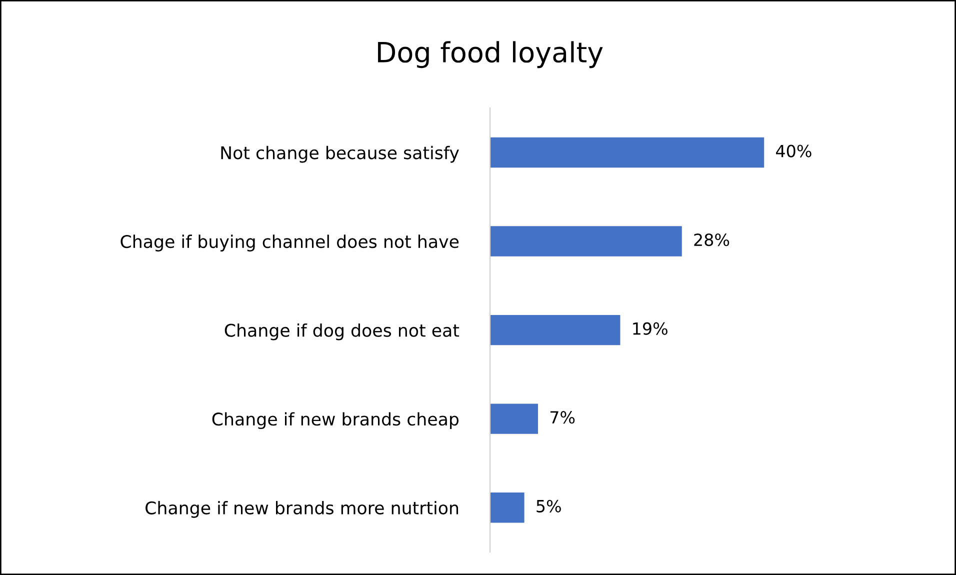 The height and width of the screenshot is (575, 956). What do you see at coordinates (490, 54) in the screenshot?
I see `chart-title: Dog food loyalty` at bounding box center [490, 54].